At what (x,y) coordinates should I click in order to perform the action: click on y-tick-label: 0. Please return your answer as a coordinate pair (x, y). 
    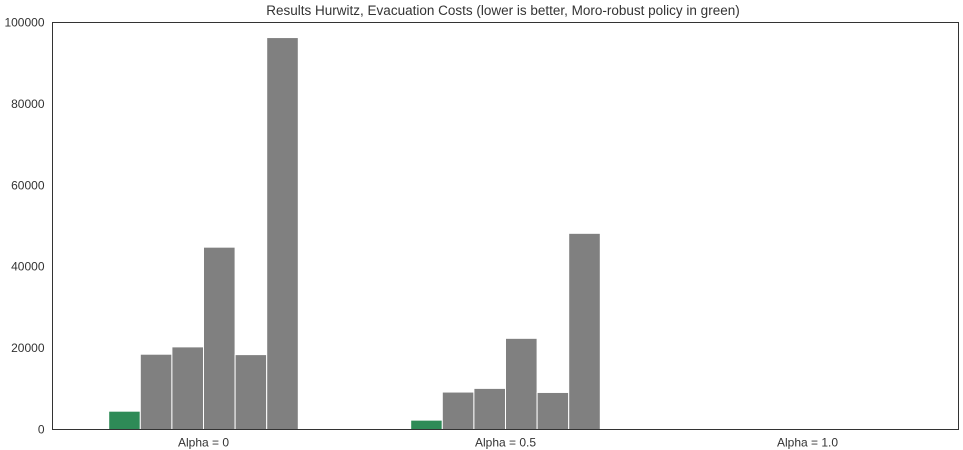
    Looking at the image, I should click on (41, 430).